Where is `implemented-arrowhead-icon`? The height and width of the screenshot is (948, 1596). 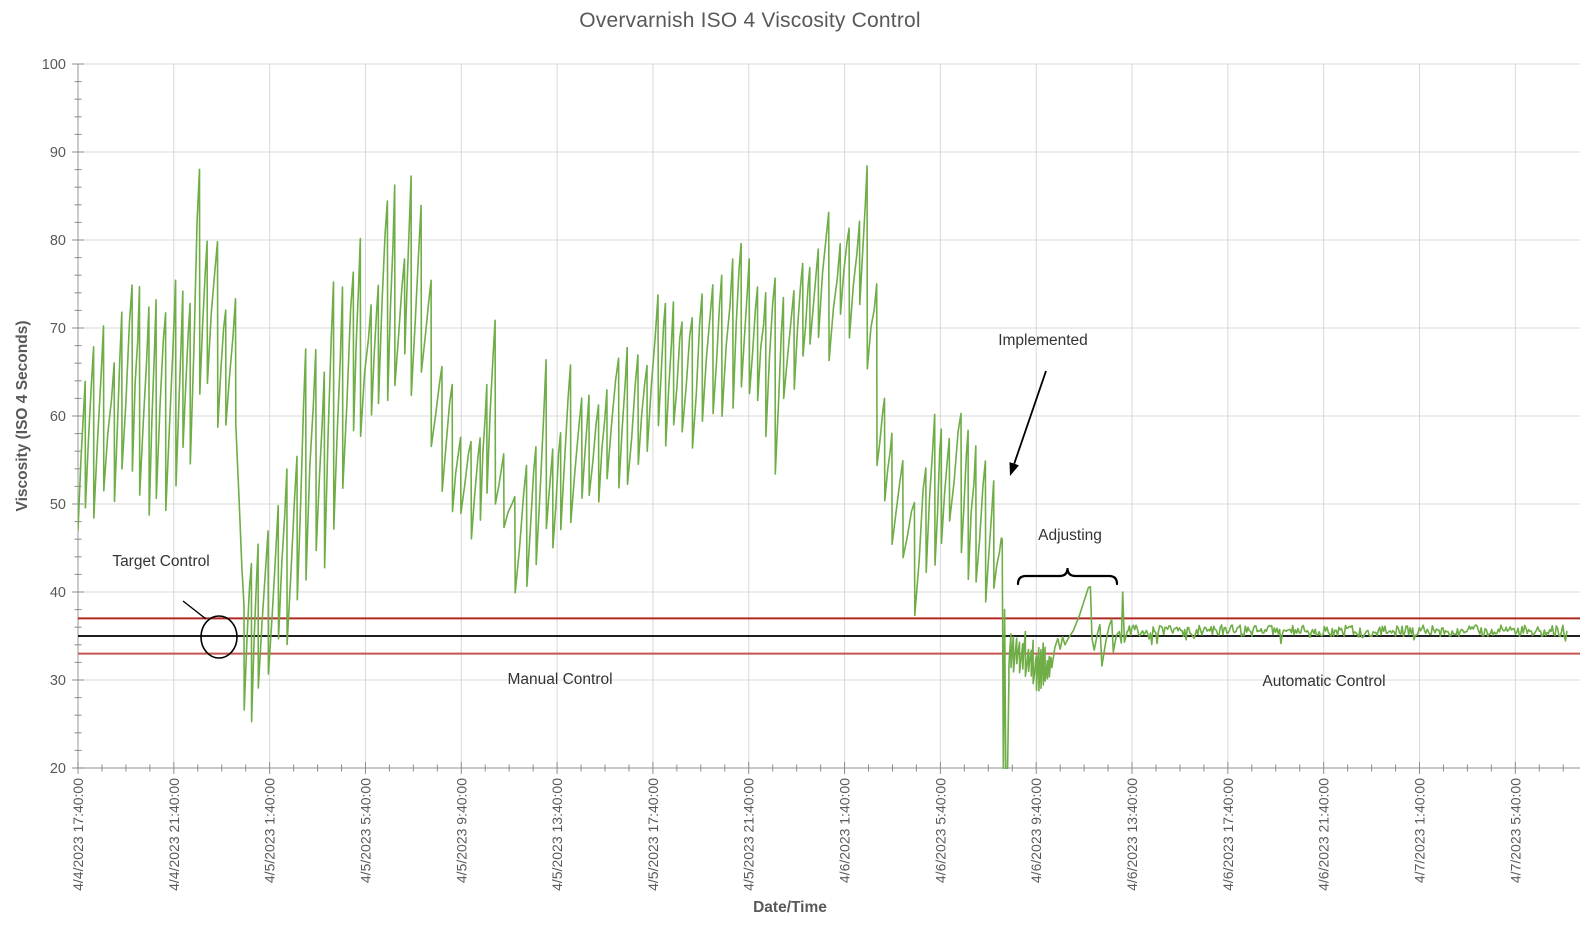
implemented-arrowhead-icon is located at coordinates (1014, 469).